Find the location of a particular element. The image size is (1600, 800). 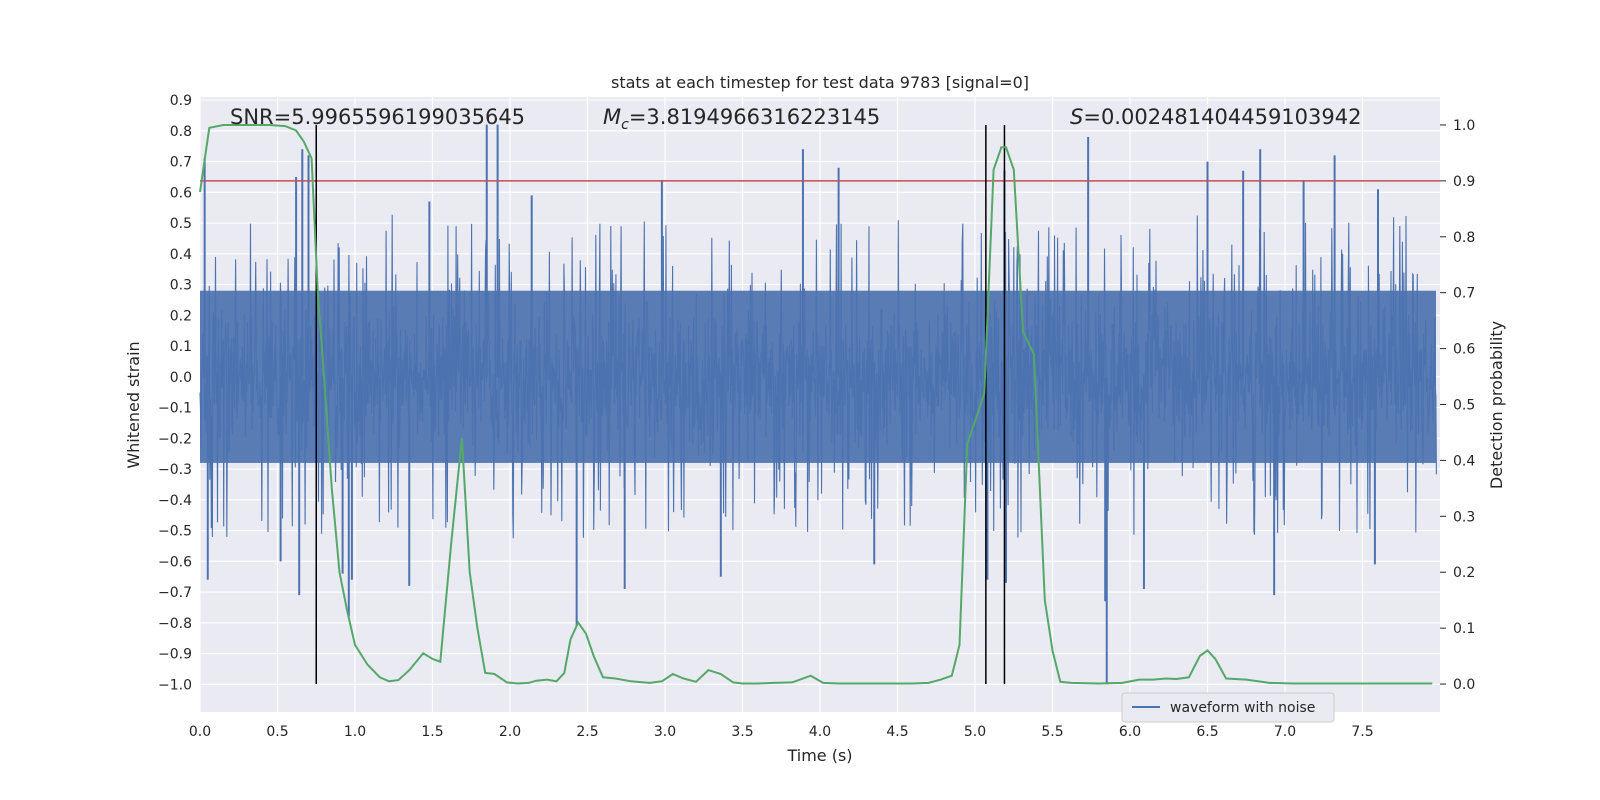

y-tick-label: 0.7 is located at coordinates (181, 163).